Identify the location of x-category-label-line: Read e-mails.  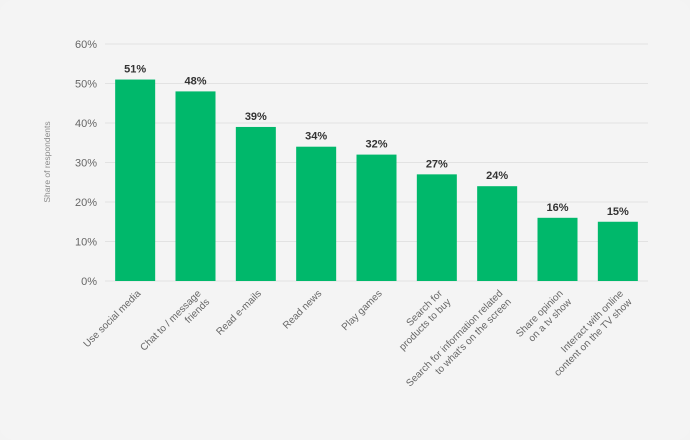
(239, 312).